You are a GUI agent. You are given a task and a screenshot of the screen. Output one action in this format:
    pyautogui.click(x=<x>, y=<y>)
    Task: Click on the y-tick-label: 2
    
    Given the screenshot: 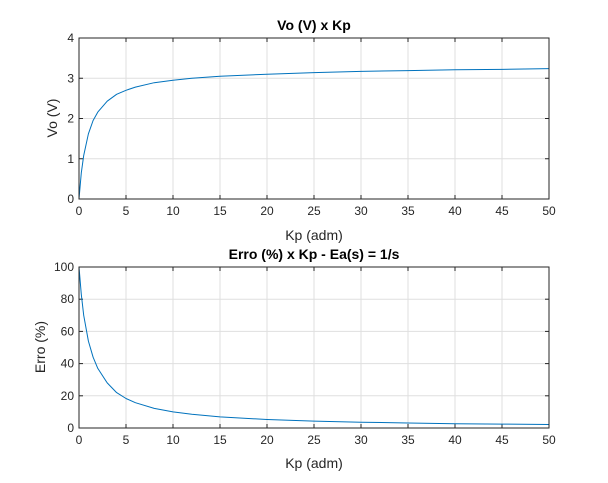 What is the action you would take?
    pyautogui.click(x=70, y=119)
    